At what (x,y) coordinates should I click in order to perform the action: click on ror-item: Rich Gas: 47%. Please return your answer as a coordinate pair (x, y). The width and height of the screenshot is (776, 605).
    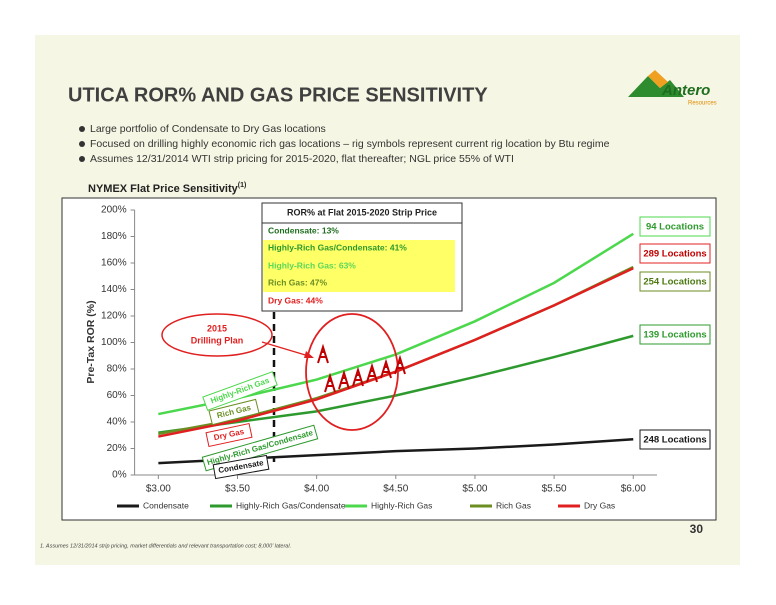
    Looking at the image, I should click on (297, 282).